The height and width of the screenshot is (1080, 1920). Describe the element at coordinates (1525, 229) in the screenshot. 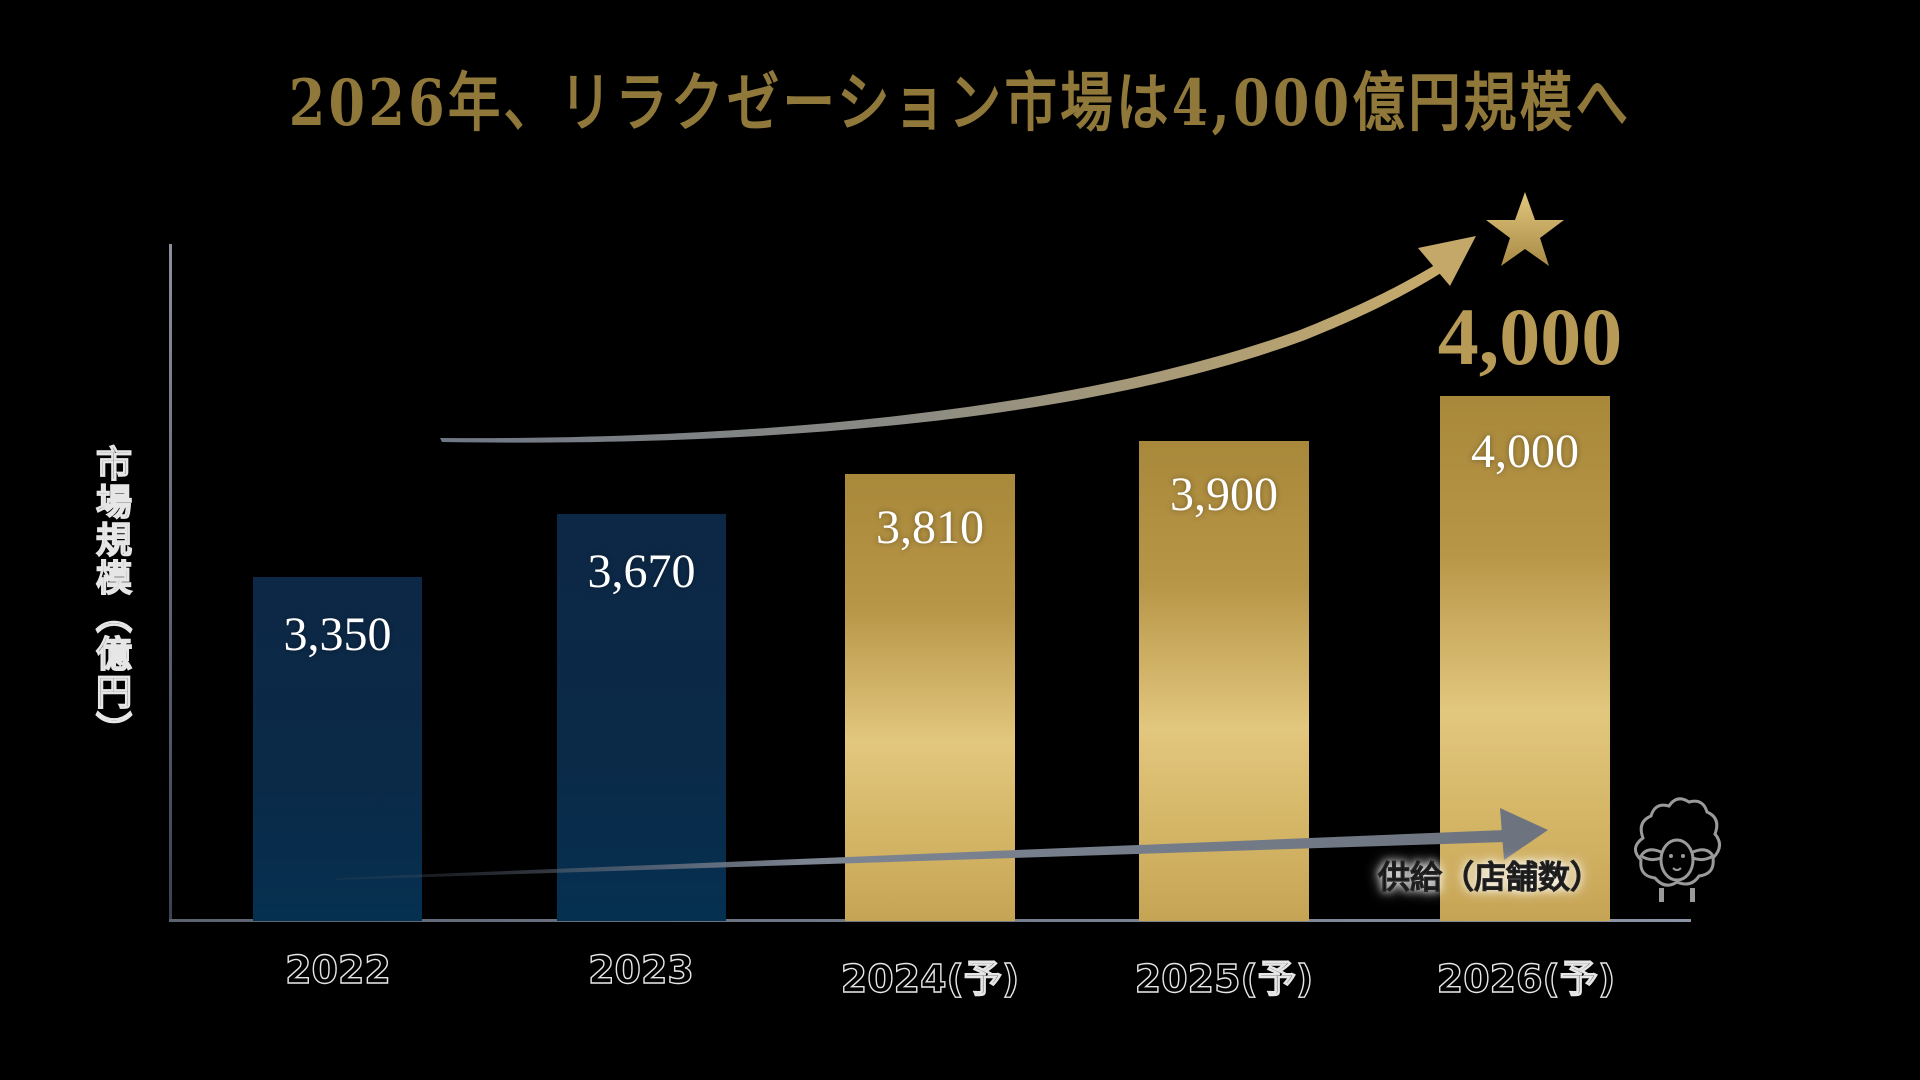

I see `star-icon` at that location.